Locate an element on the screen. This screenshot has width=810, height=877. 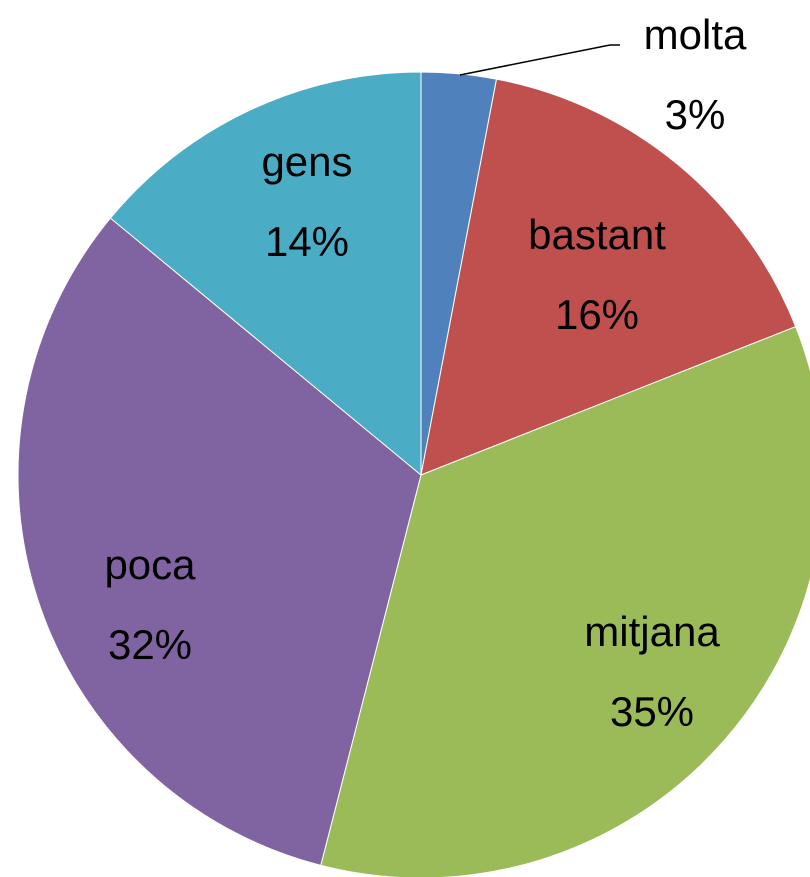
slice-label: poca is located at coordinates (150, 564).